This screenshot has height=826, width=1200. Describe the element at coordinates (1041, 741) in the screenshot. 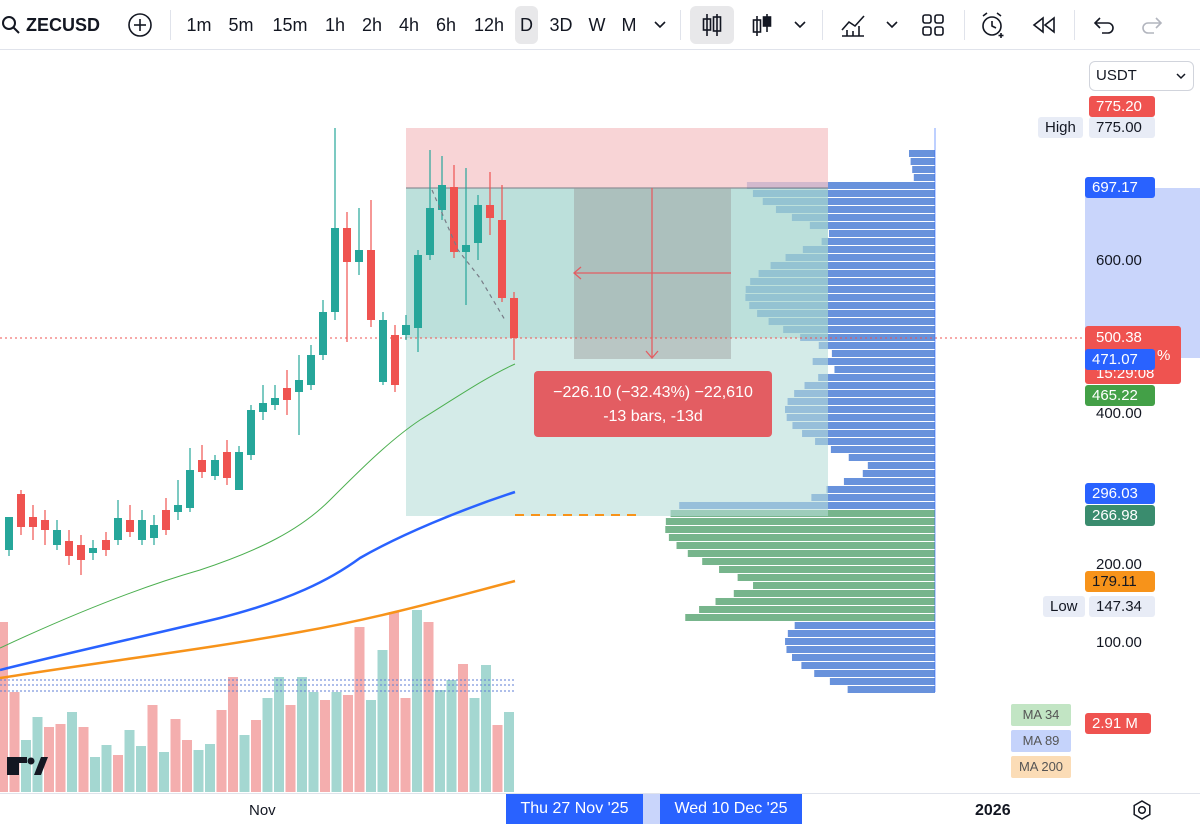

I see `ma89-badge: MA 89` at that location.